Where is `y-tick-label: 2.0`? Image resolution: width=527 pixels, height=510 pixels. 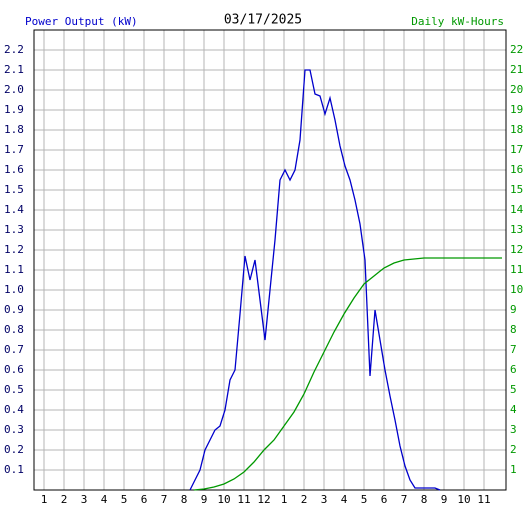 y-tick-label: 2.0 is located at coordinates (14, 89).